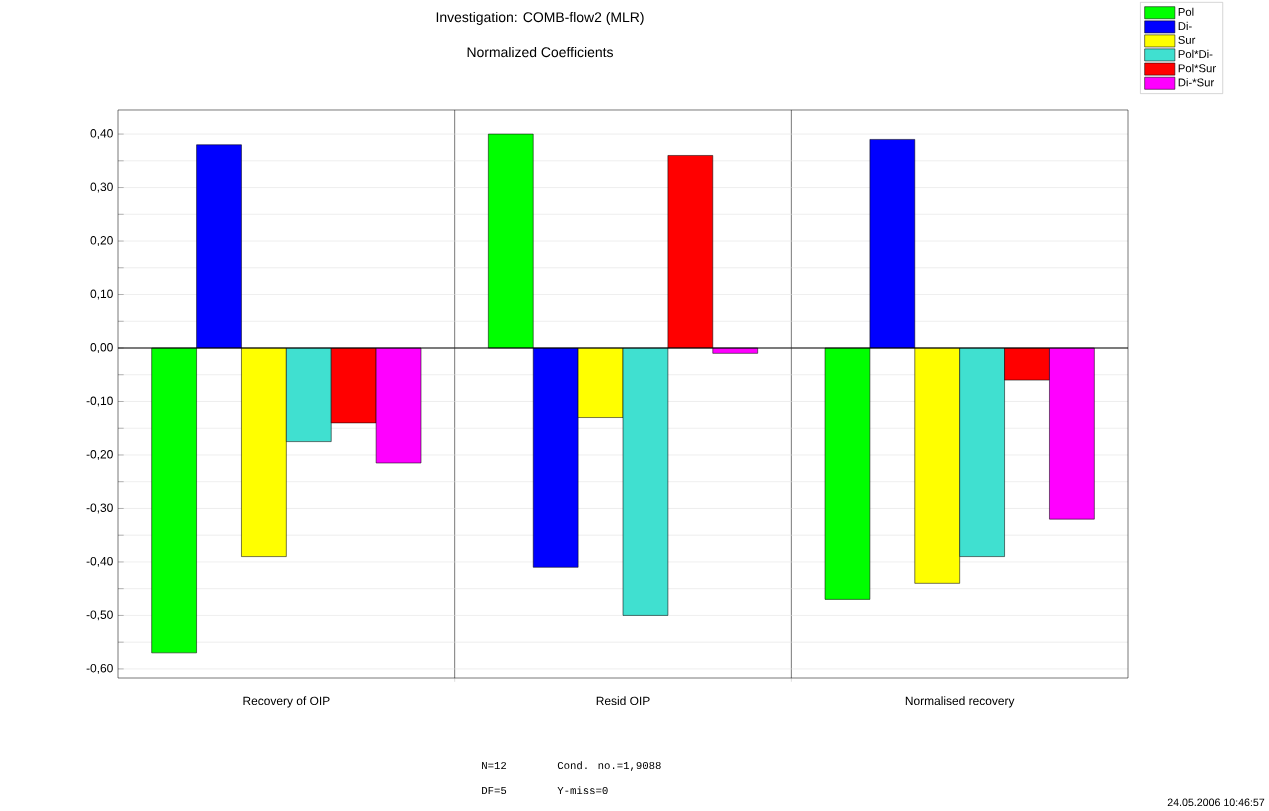  What do you see at coordinates (960, 702) in the screenshot?
I see `x-tick-label: Normalised recovery` at bounding box center [960, 702].